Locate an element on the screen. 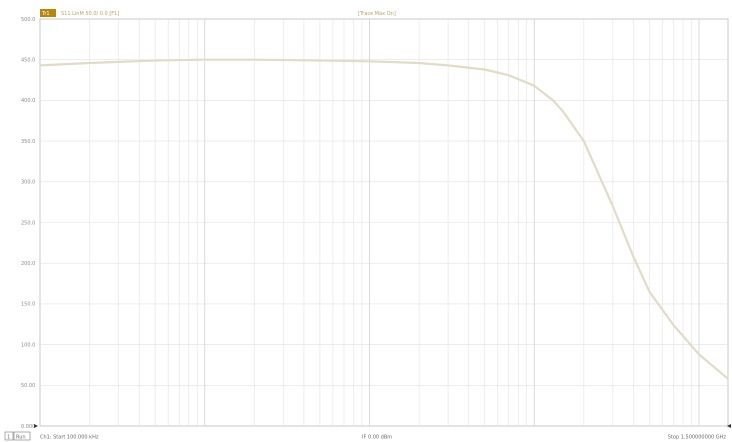  run-badge-text: Run is located at coordinates (21, 438).